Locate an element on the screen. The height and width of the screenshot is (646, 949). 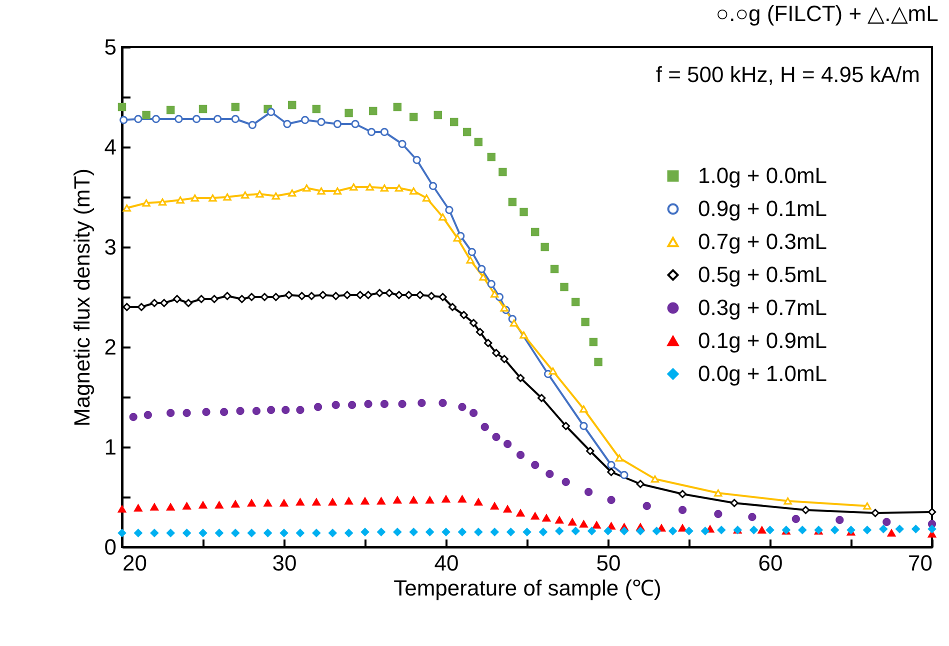
annotation: f = 500 kHz, H = 4.95 kA/m is located at coordinates (788, 74).